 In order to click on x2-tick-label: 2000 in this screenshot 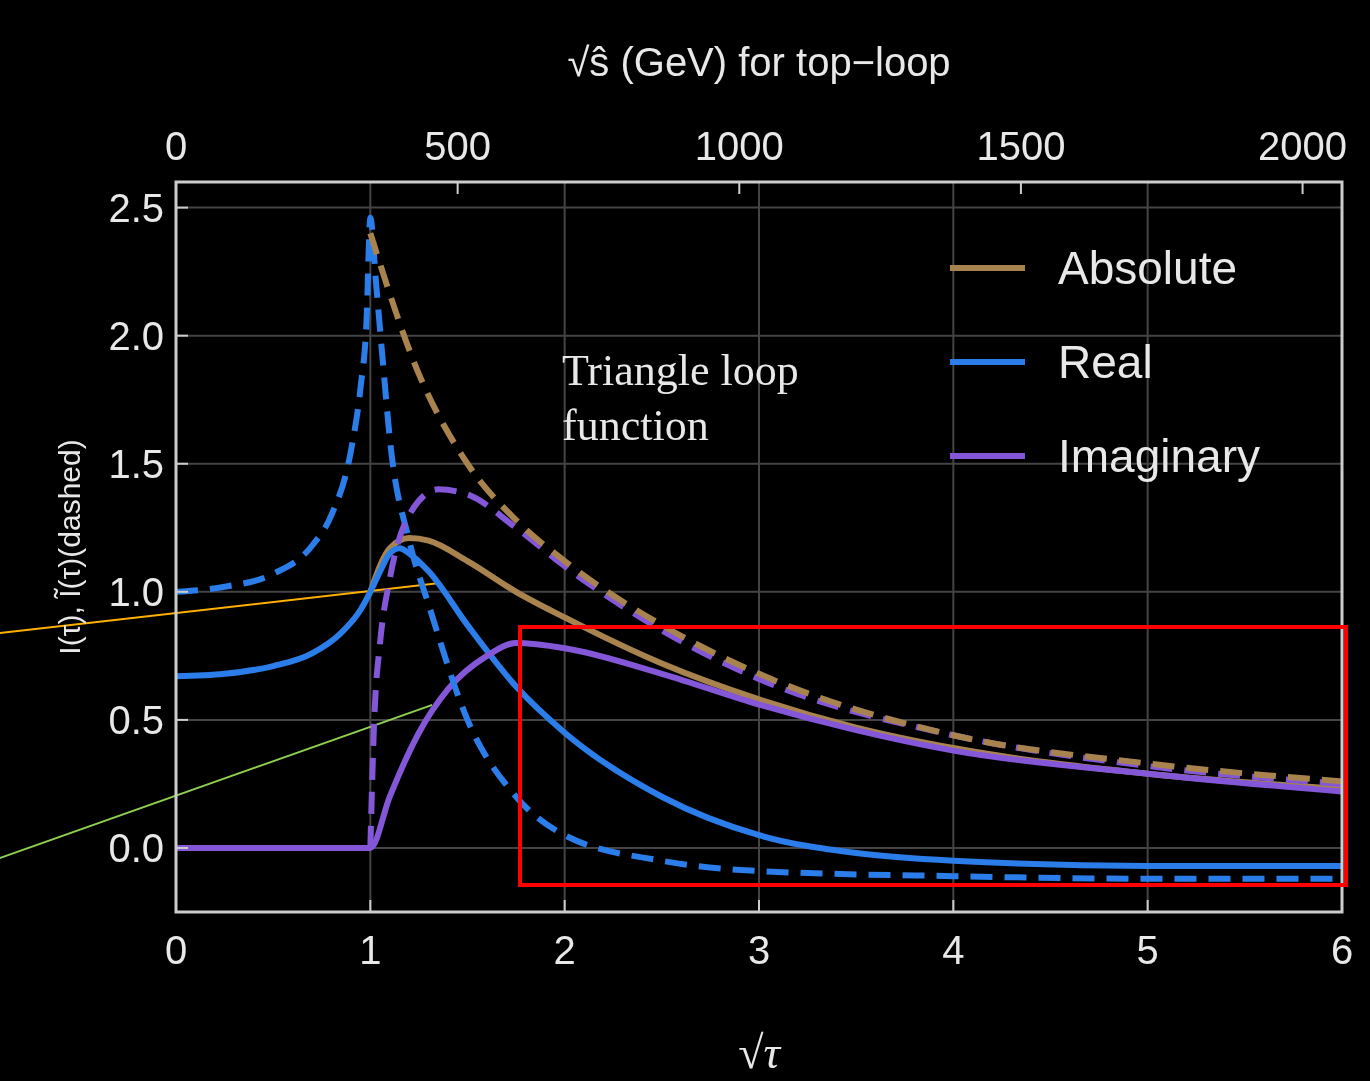, I will do `click(1303, 146)`.